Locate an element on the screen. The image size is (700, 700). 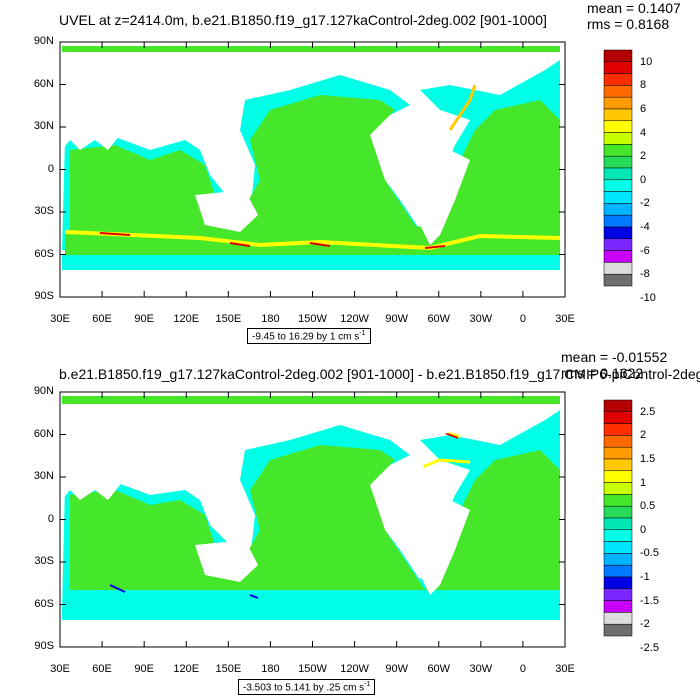
colorbar-label: -1 is located at coordinates (645, 577).